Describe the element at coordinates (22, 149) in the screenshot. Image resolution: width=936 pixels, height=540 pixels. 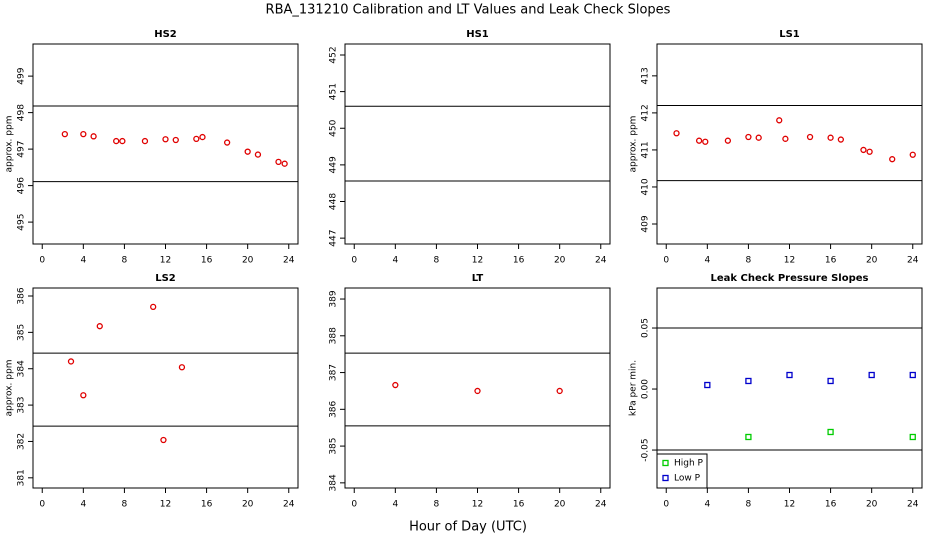
I see `y-tick-label: 497` at that location.